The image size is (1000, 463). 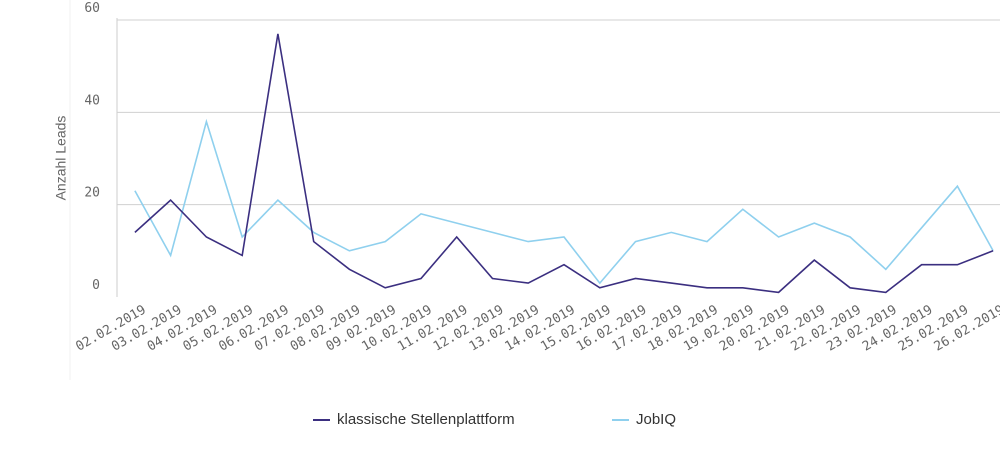 What do you see at coordinates (61, 158) in the screenshot?
I see `y-axis-label: Anzahl Leads` at bounding box center [61, 158].